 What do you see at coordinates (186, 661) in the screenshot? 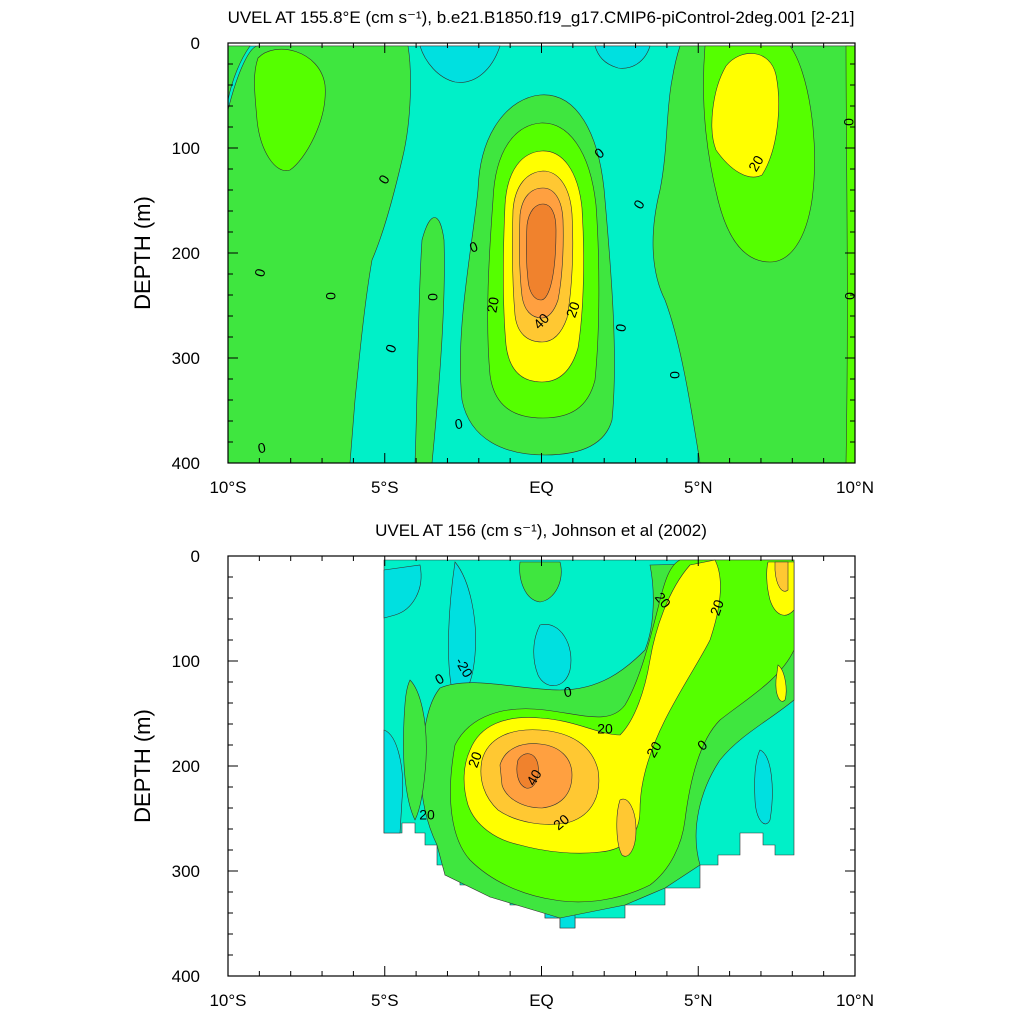
I see `bottom-y-tick-label: 100` at bounding box center [186, 661].